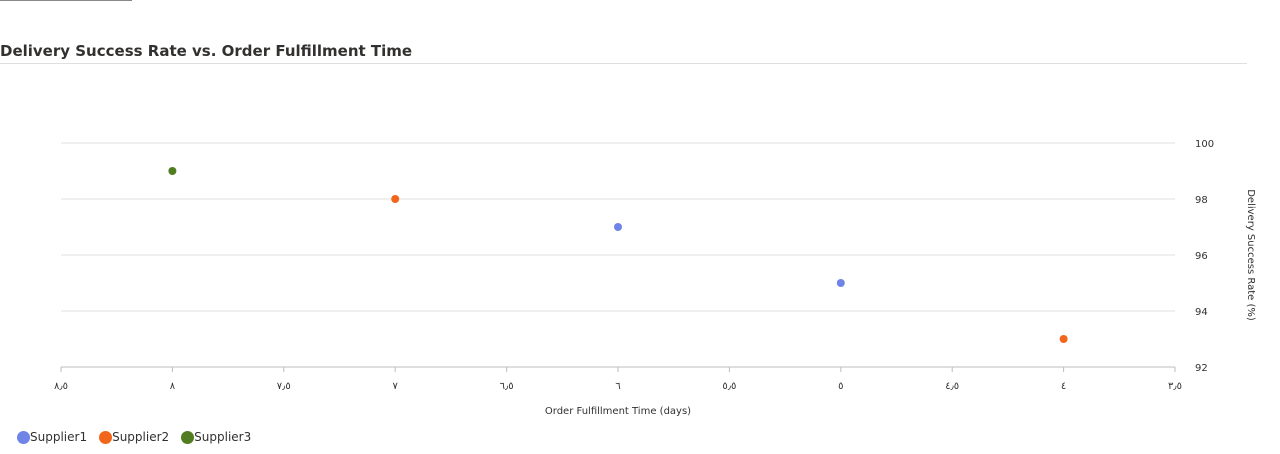 The image size is (1280, 454). I want to click on x-axis-title: Order Fulfillment Time (days), so click(618, 411).